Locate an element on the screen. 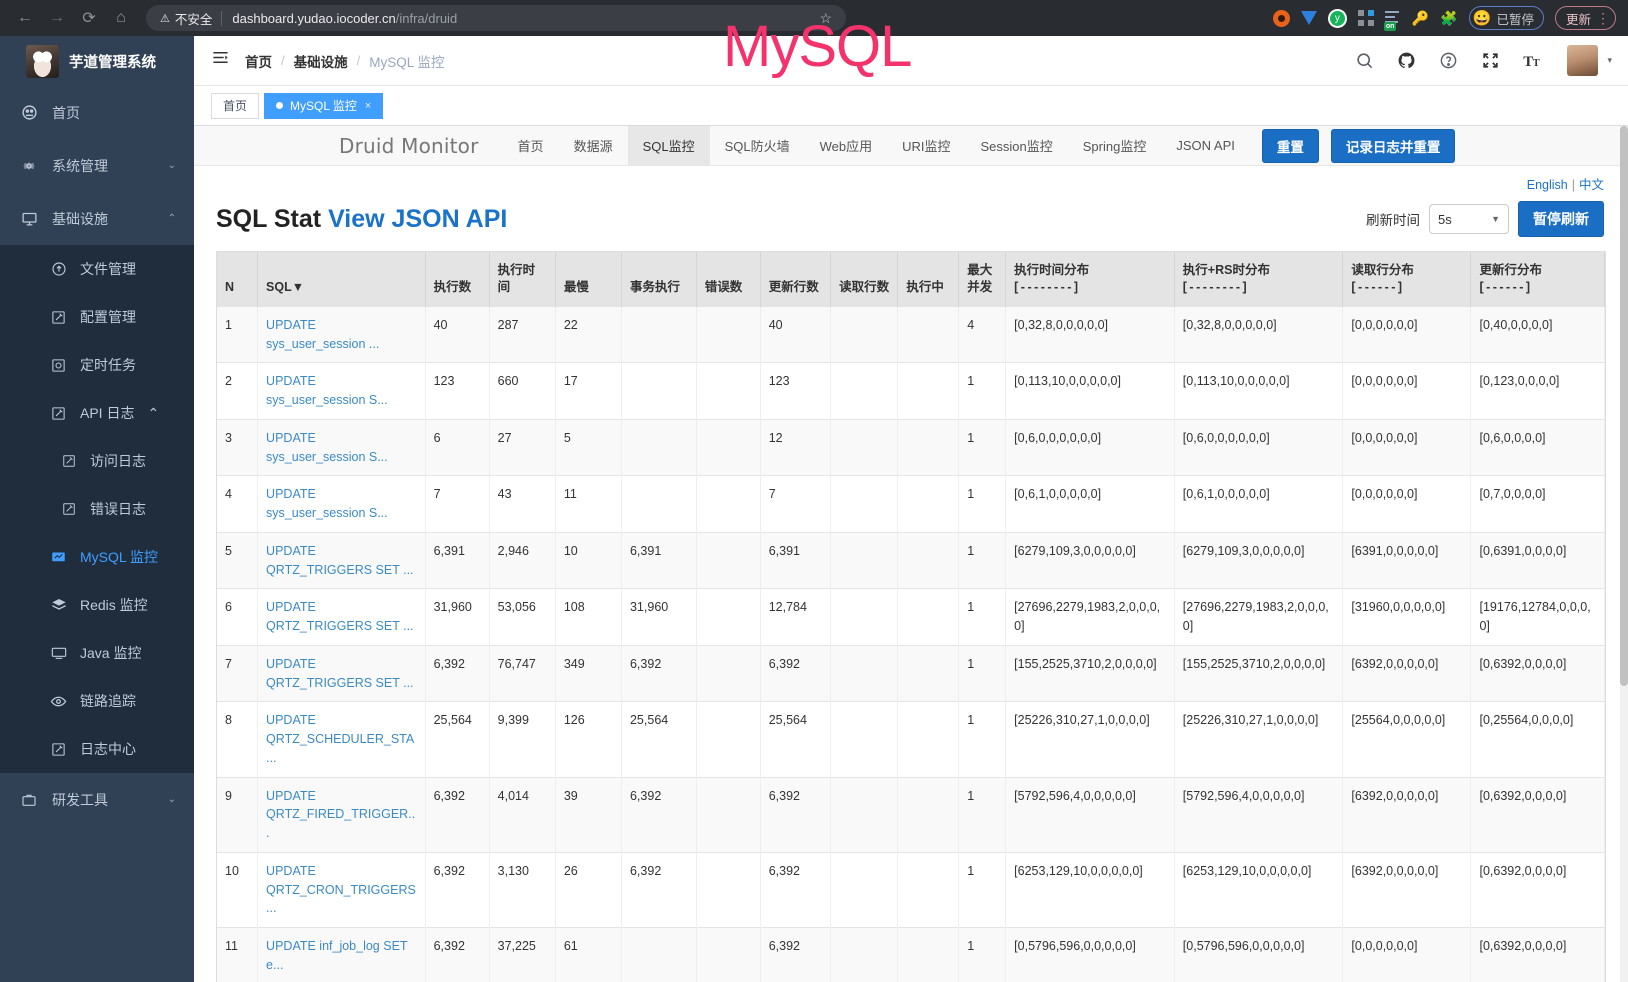 The height and width of the screenshot is (982, 1628). extensions-puzzle-icon: 🧩 is located at coordinates (1449, 17).